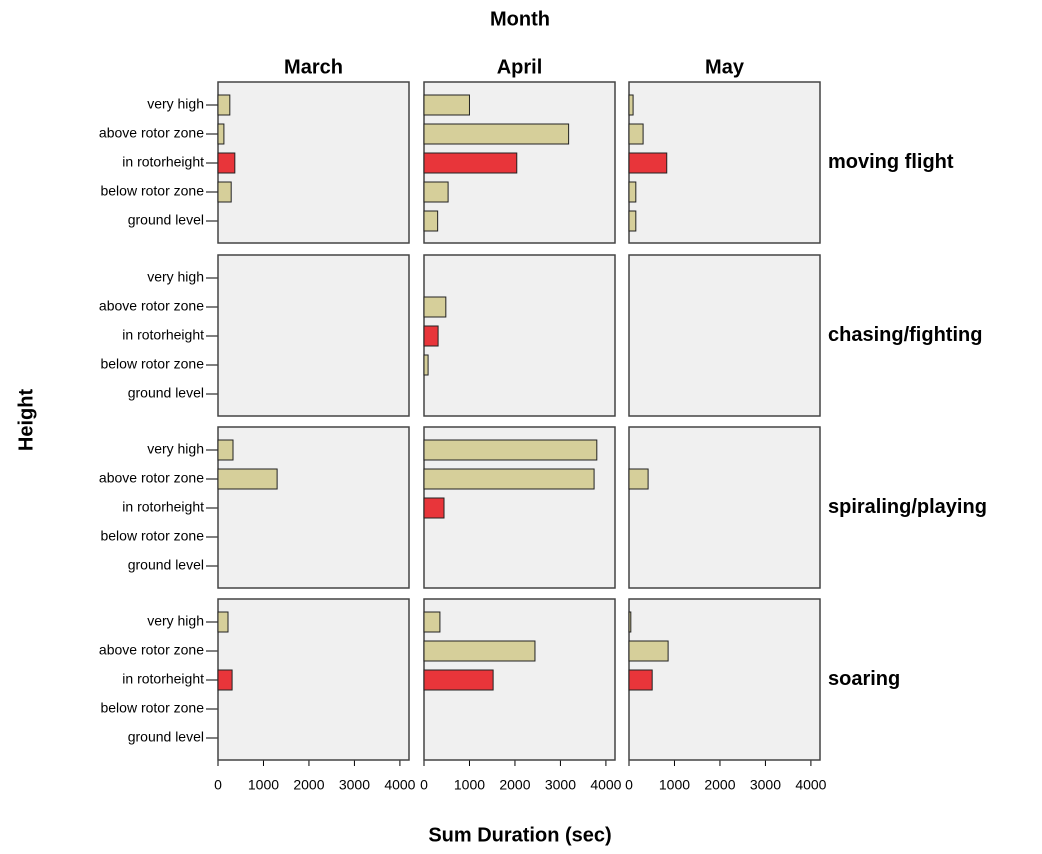 The width and height of the screenshot is (1042, 854). Describe the element at coordinates (520, 19) in the screenshot. I see `chart-title: Month` at that location.